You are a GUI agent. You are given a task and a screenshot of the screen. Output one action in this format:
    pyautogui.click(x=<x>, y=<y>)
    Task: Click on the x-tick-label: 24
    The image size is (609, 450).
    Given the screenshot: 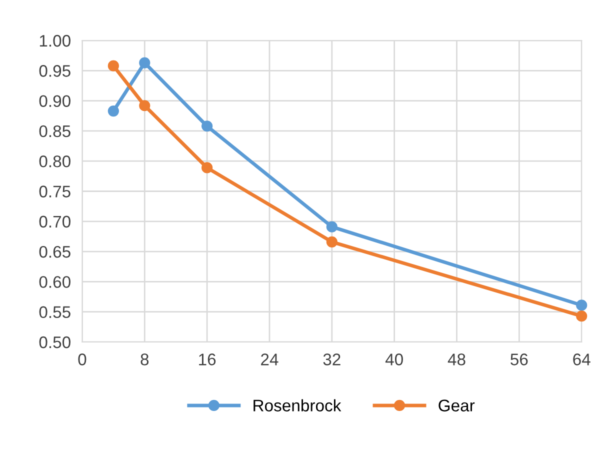 What is the action you would take?
    pyautogui.click(x=269, y=360)
    